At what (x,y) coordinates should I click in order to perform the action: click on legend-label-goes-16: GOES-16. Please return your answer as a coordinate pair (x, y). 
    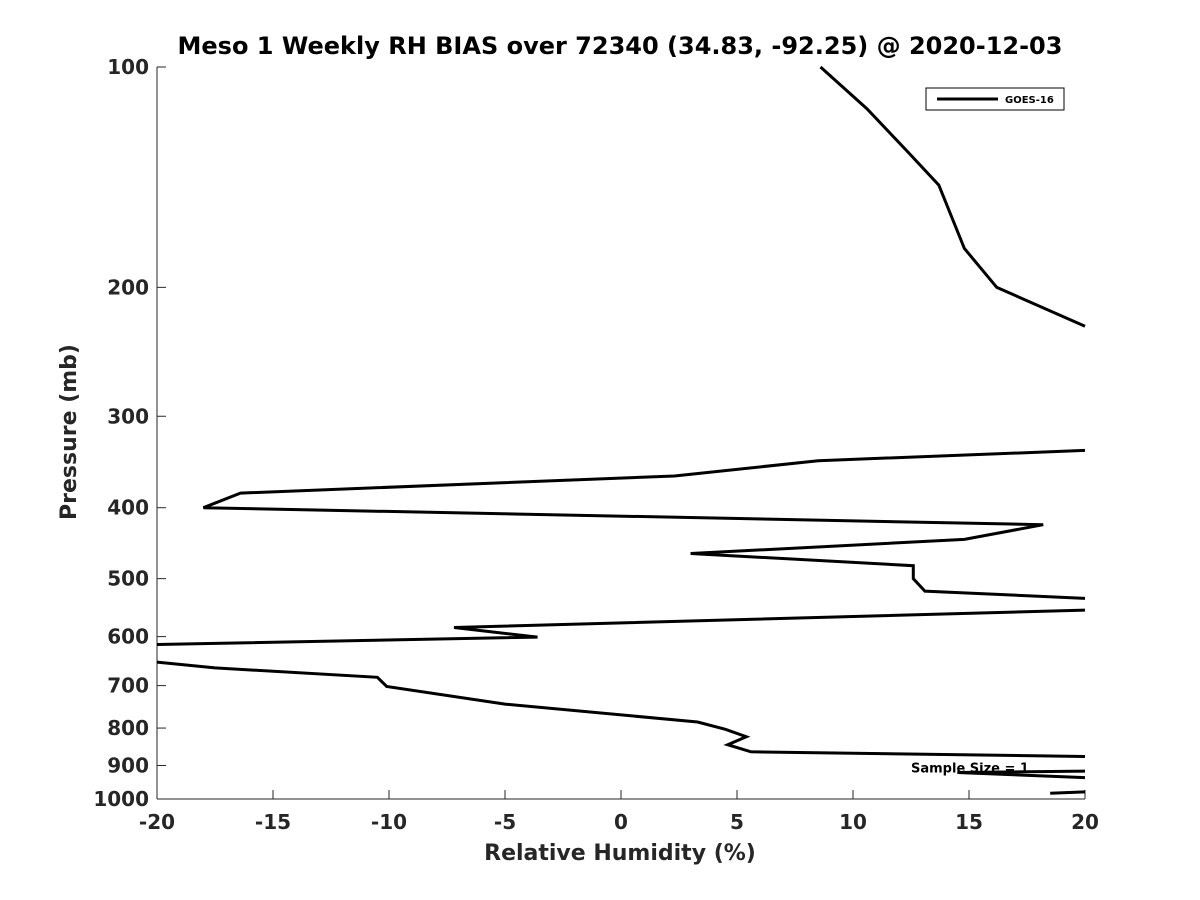
    Looking at the image, I should click on (1029, 100).